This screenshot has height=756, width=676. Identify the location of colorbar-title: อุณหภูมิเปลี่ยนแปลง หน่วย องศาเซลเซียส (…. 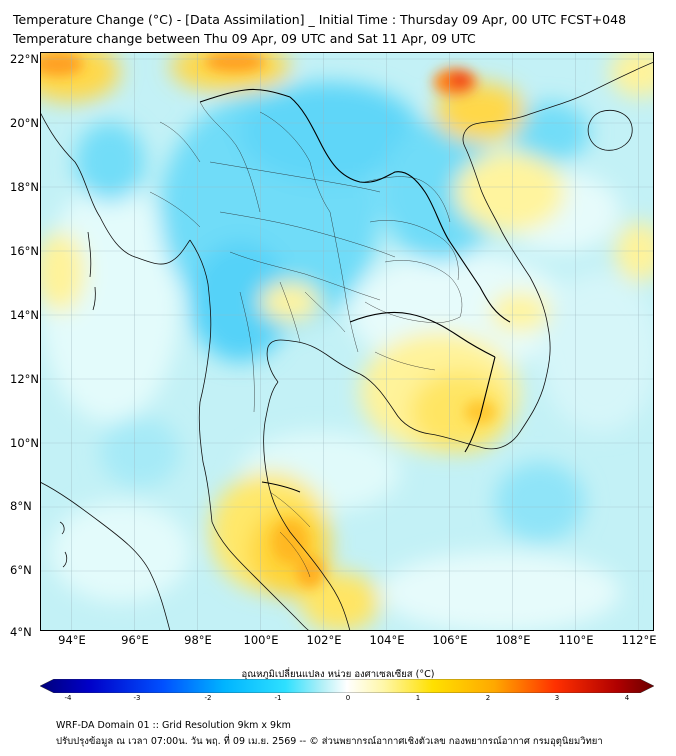
(338, 674).